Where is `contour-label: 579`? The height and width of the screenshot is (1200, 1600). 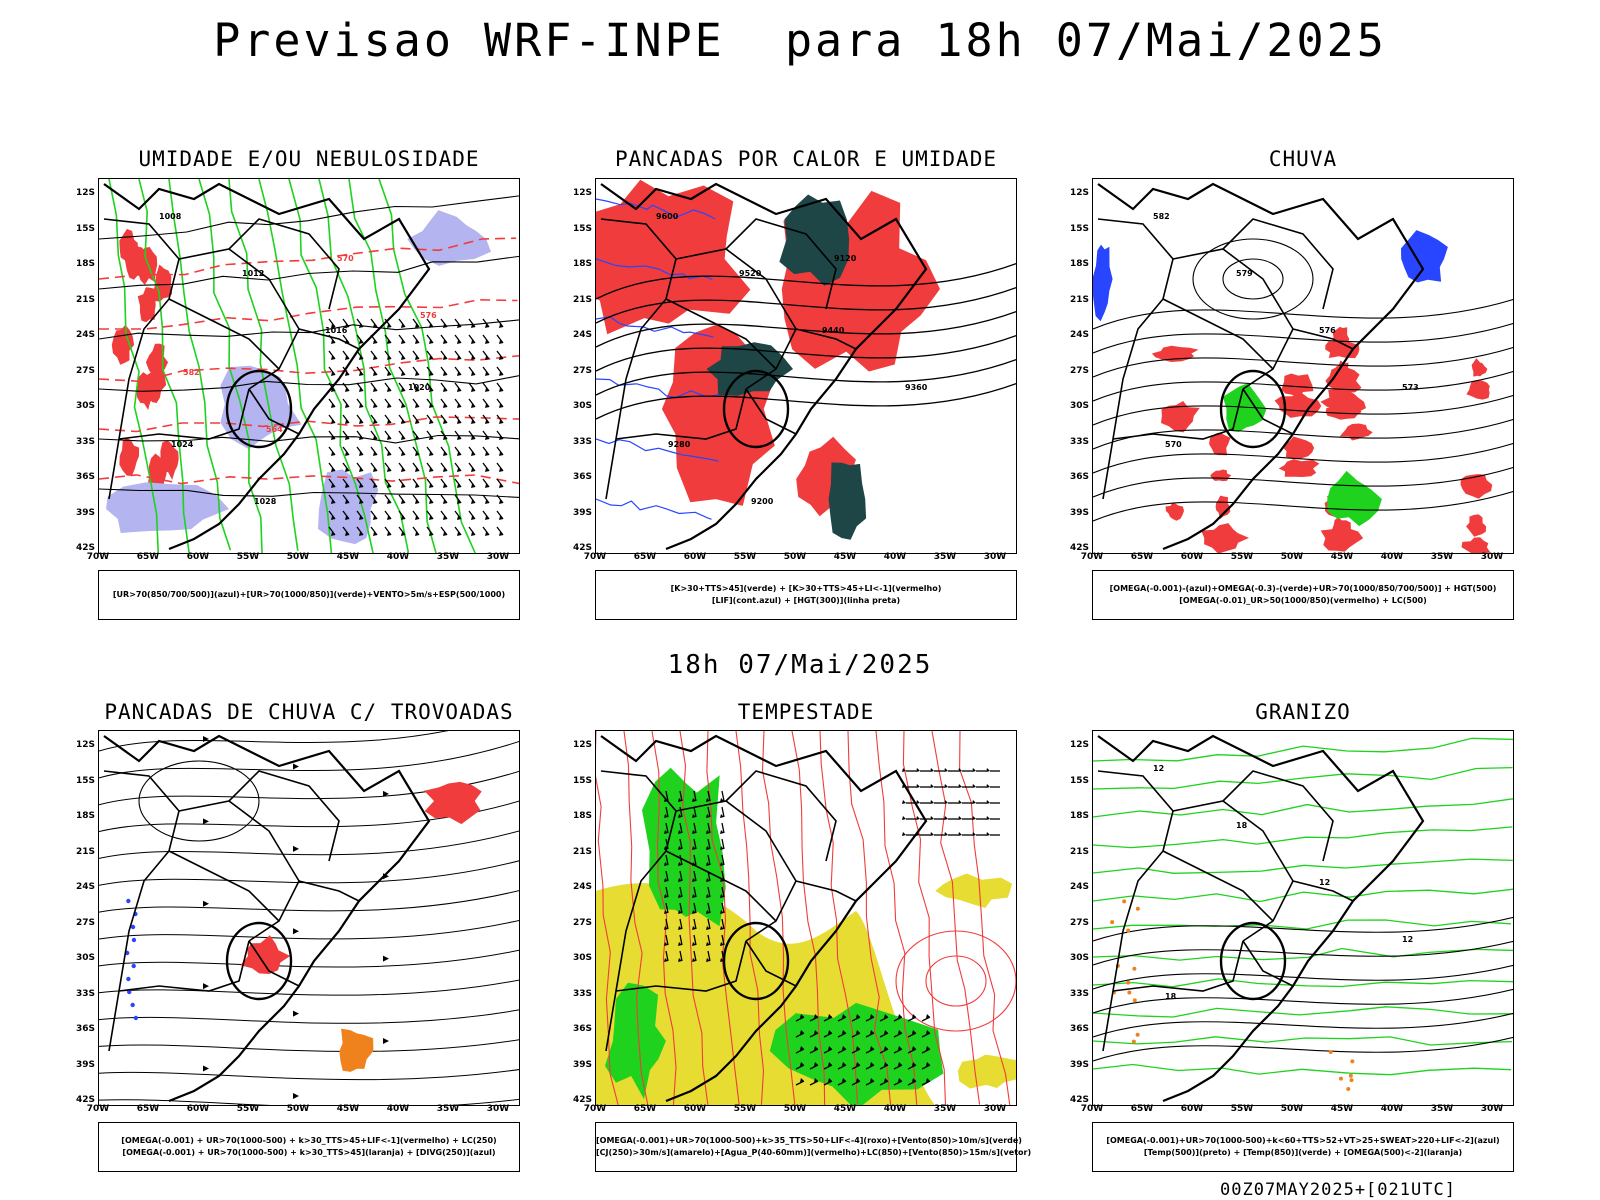
contour-label: 579 is located at coordinates (1244, 273).